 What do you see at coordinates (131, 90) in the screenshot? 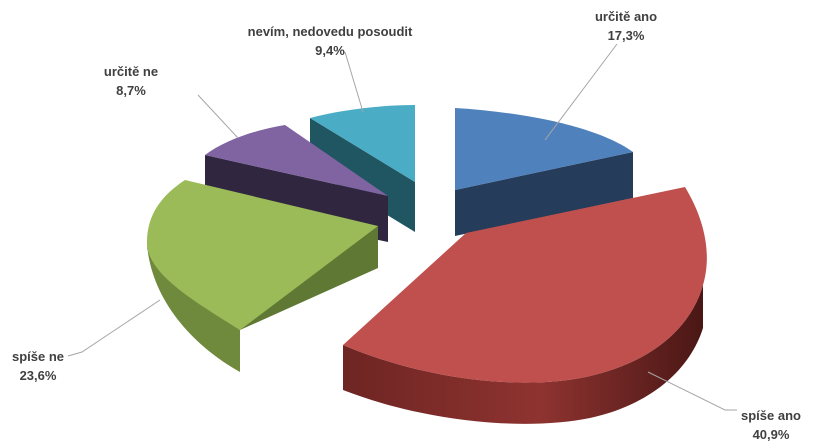
I see `value-urcite-ne: 8,7%` at bounding box center [131, 90].